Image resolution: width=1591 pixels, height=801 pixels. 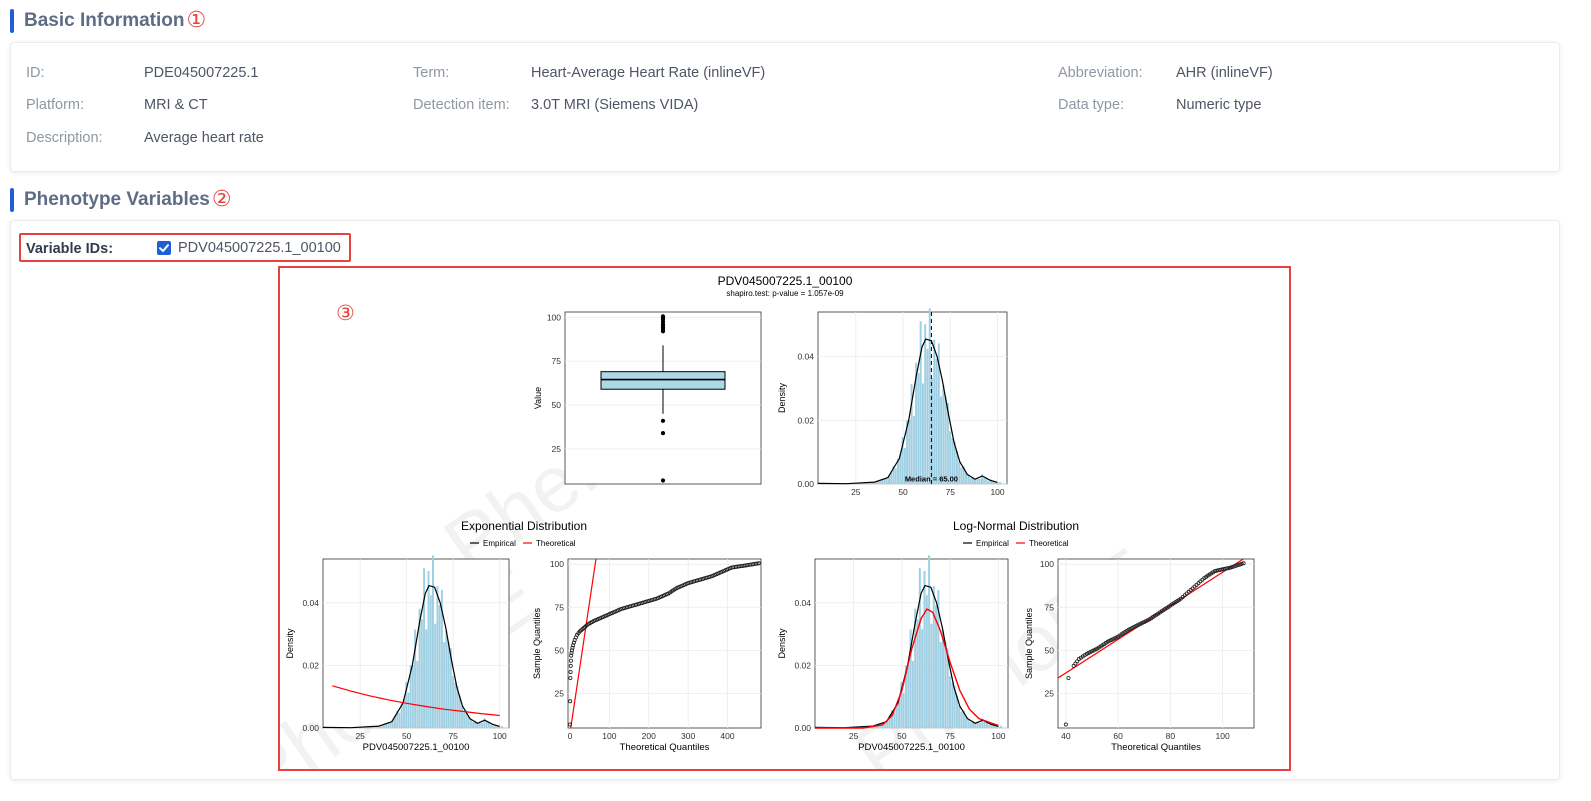 I want to click on field-value: MRI & CT, so click(x=176, y=105).